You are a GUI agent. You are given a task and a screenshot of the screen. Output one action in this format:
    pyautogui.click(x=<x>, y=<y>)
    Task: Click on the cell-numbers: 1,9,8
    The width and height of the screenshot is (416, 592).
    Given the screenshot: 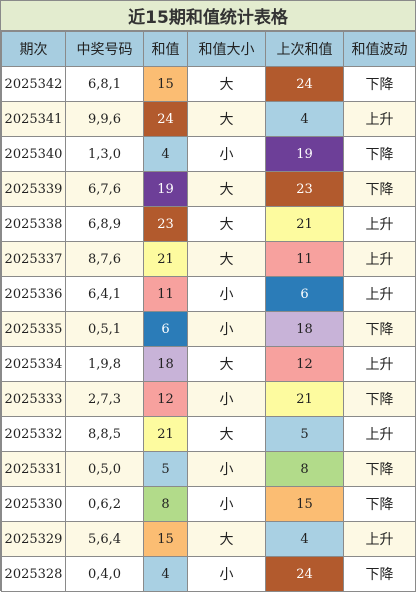 What is the action you would take?
    pyautogui.click(x=104, y=364)
    